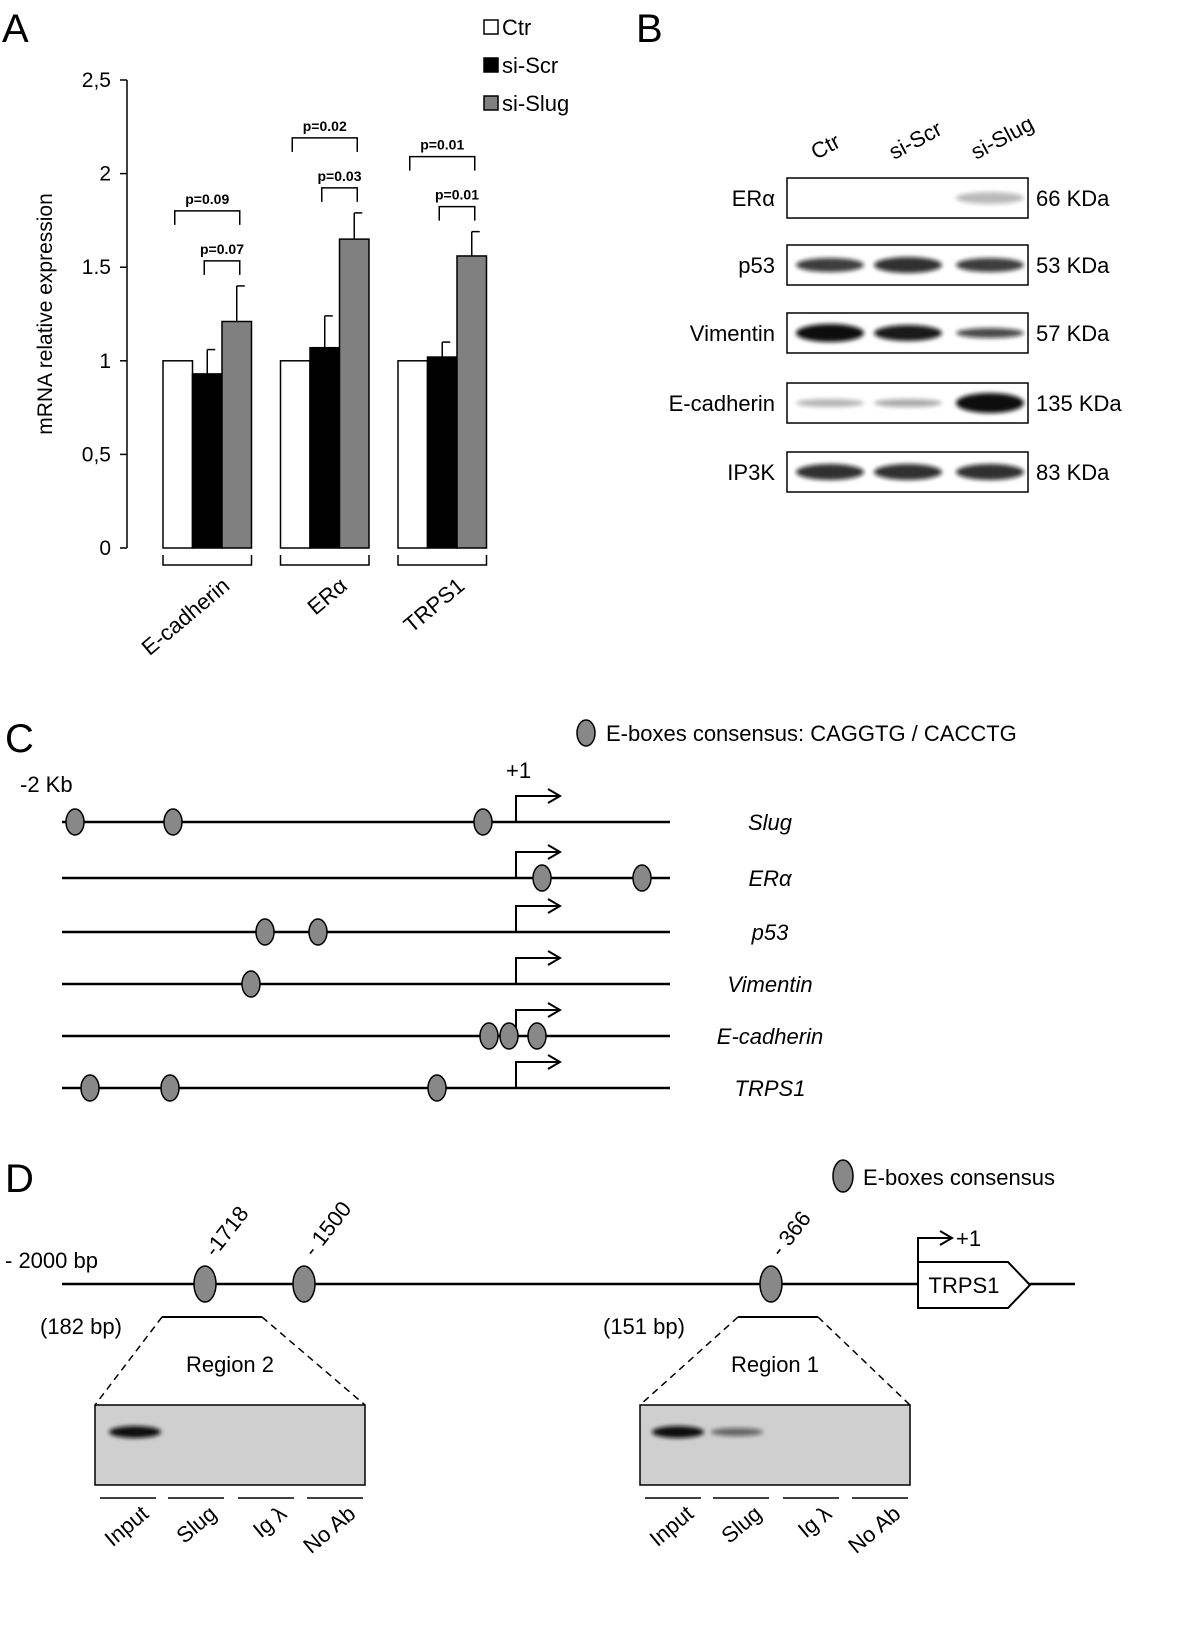  What do you see at coordinates (96, 80) in the screenshot?
I see `y-tick-label: 2,5` at bounding box center [96, 80].